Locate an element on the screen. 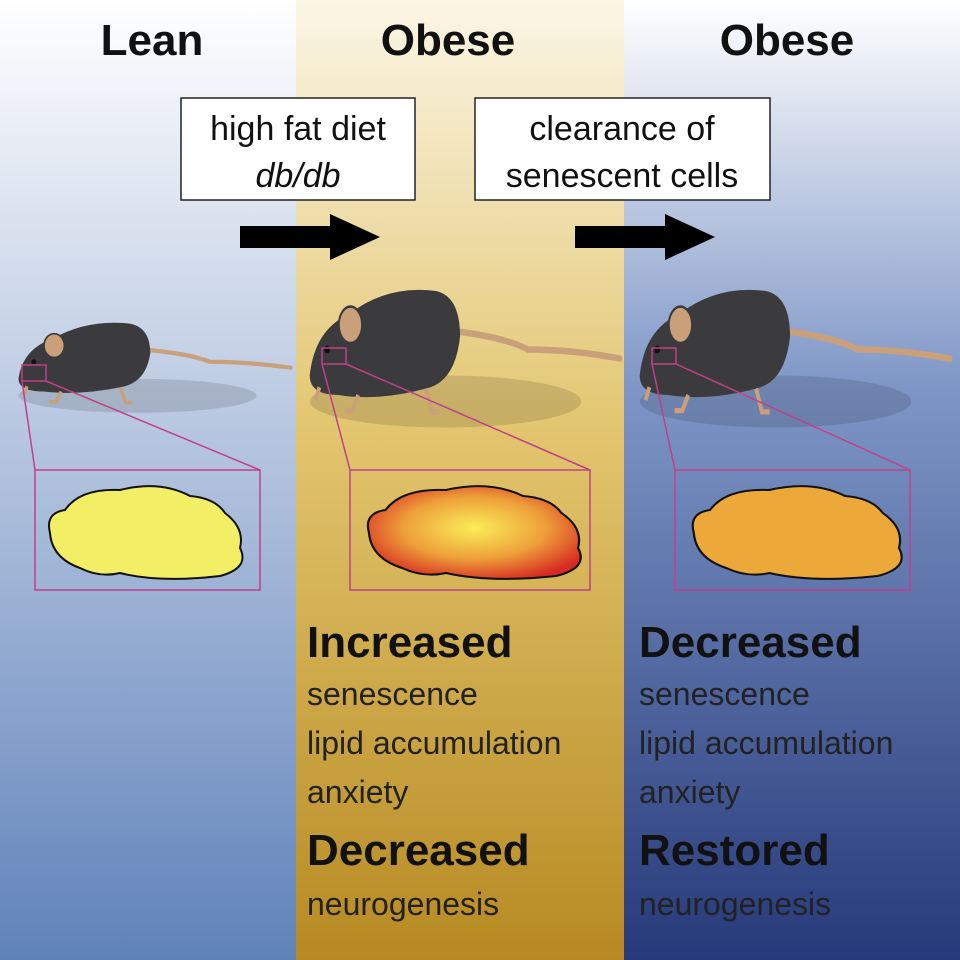  effect-heading: Increased is located at coordinates (409, 642).